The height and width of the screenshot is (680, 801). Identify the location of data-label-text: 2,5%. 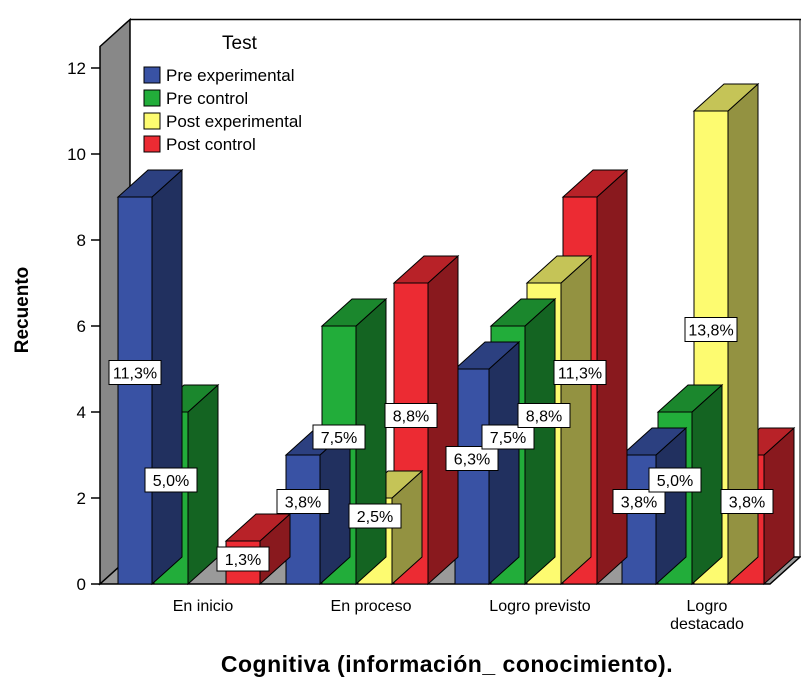
(375, 517).